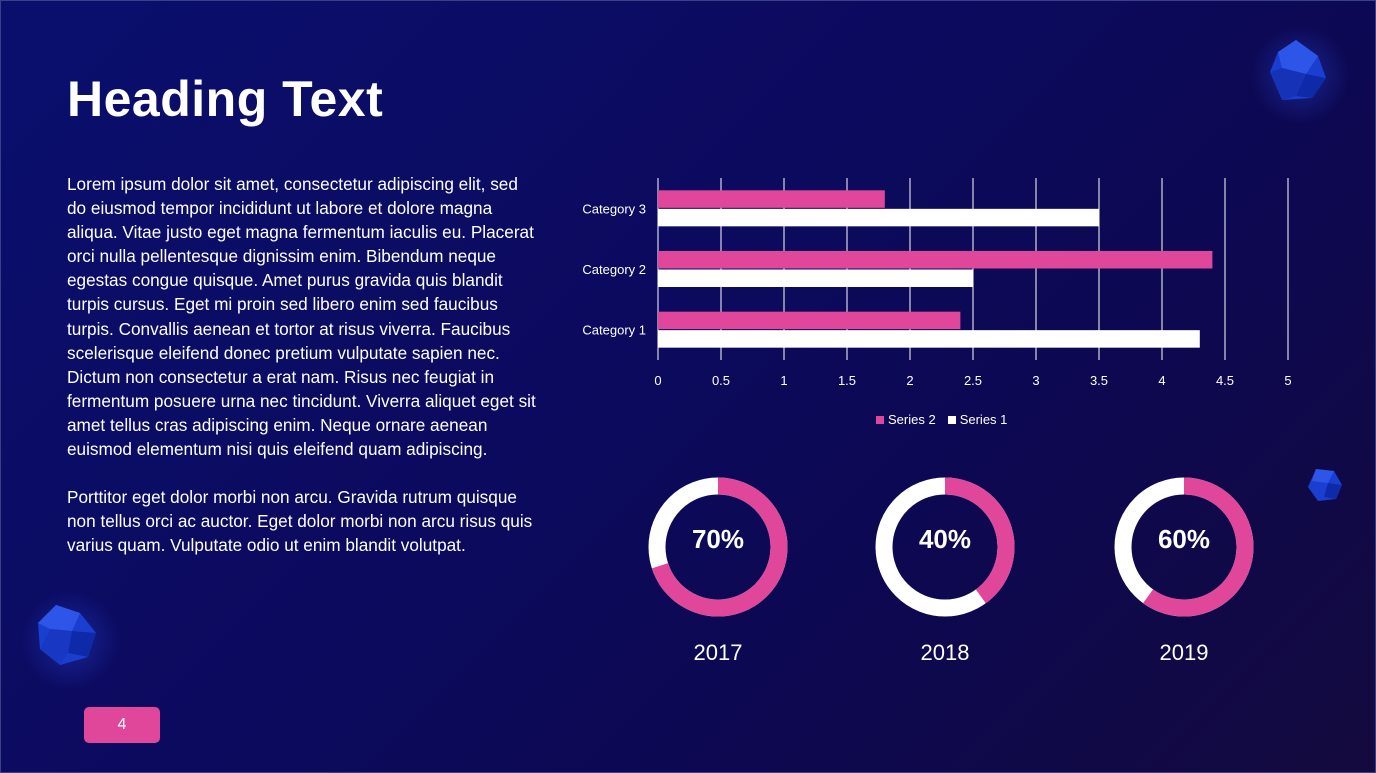 Image resolution: width=1376 pixels, height=773 pixels. What do you see at coordinates (941, 419) in the screenshot?
I see `chart-legend: Series 2 Series 1` at bounding box center [941, 419].